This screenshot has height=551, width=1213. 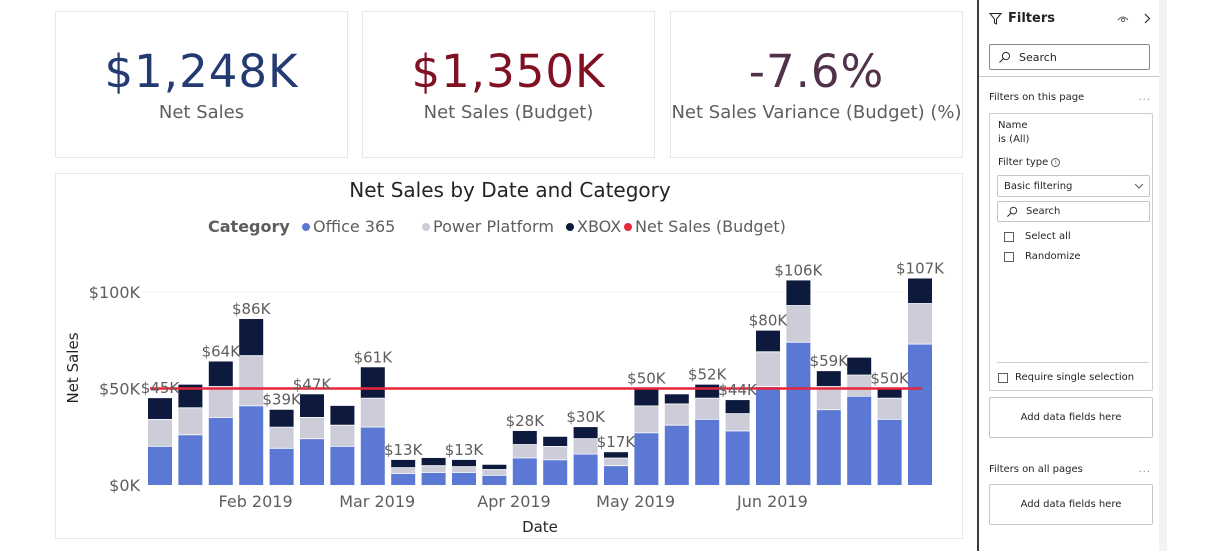 What do you see at coordinates (1073, 186) in the screenshot?
I see `filter-type-dropdown: Basic filtering` at bounding box center [1073, 186].